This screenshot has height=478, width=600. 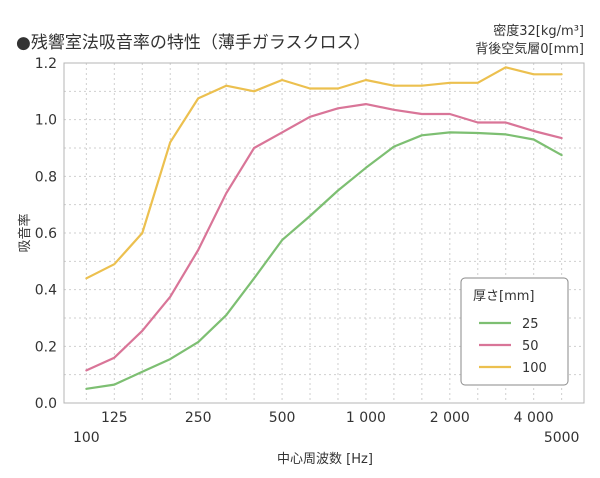 What do you see at coordinates (562, 438) in the screenshot?
I see `x-tick-label: 5000` at bounding box center [562, 438].